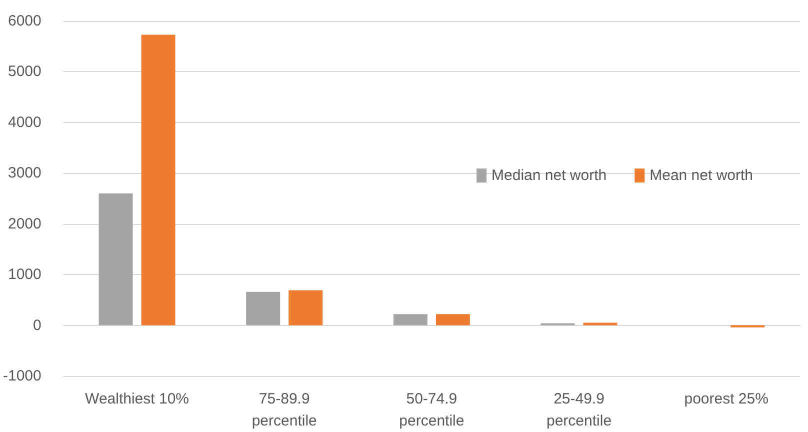 This screenshot has width=808, height=432. Describe the element at coordinates (137, 399) in the screenshot. I see `x-tick-label: Wealthiest 10%` at that location.